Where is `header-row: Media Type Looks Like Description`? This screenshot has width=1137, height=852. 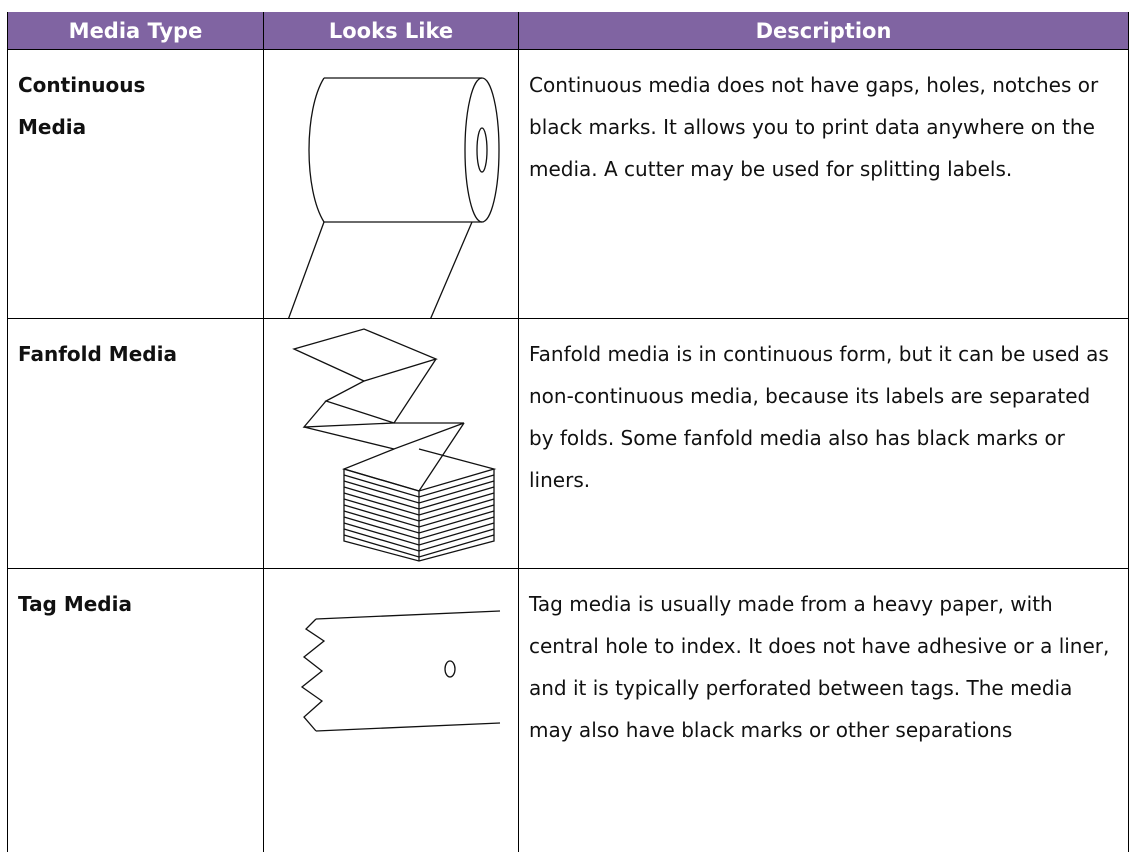
header-row: Media Type Looks Like Description is located at coordinates (568, 31).